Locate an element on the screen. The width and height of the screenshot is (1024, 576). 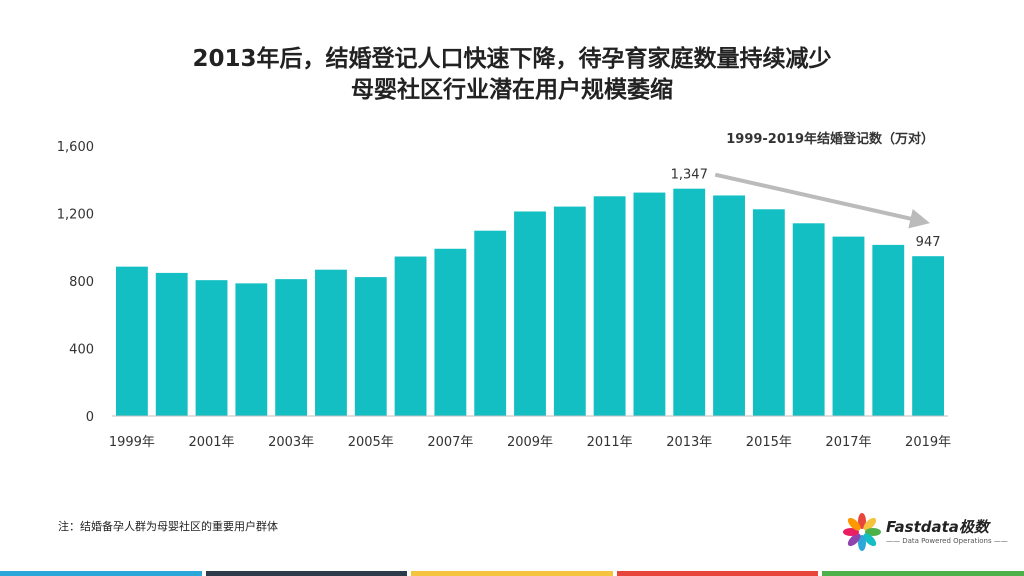
bar-2018年 is located at coordinates (888, 330).